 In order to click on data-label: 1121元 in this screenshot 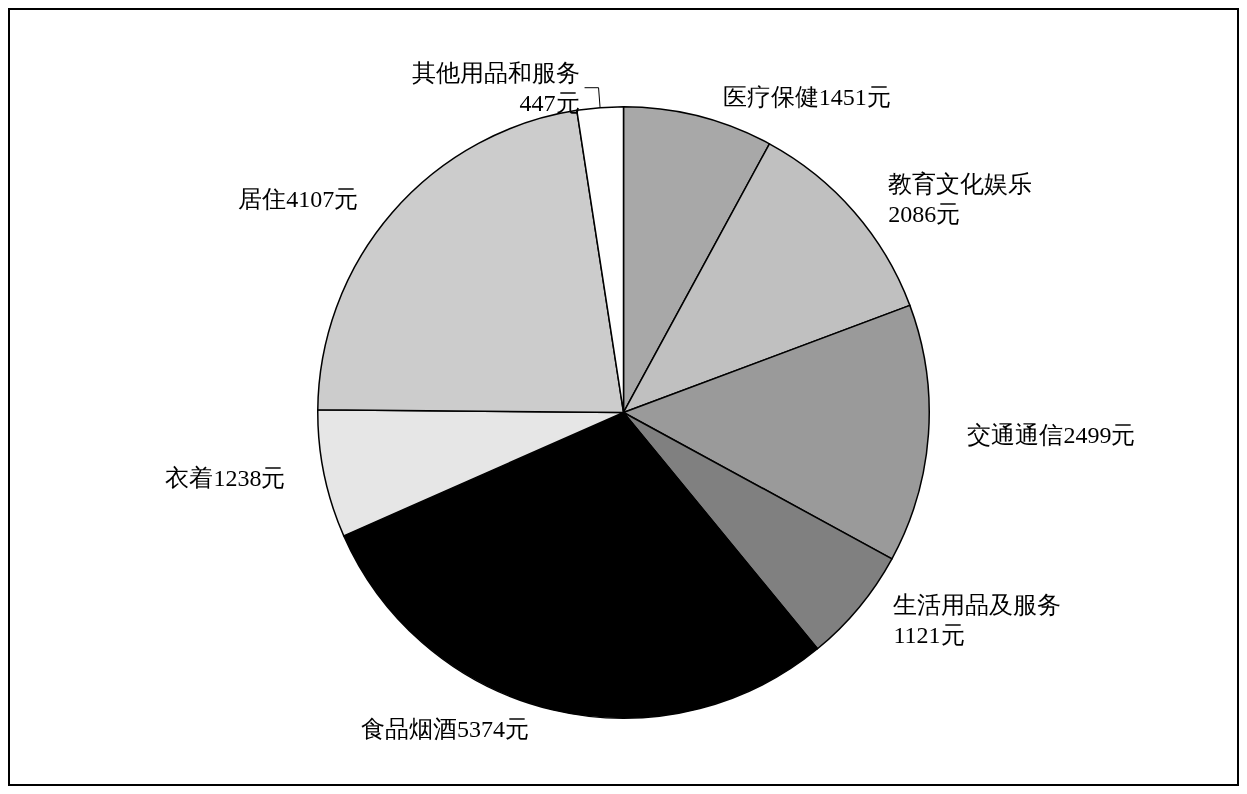, I will do `click(929, 635)`.